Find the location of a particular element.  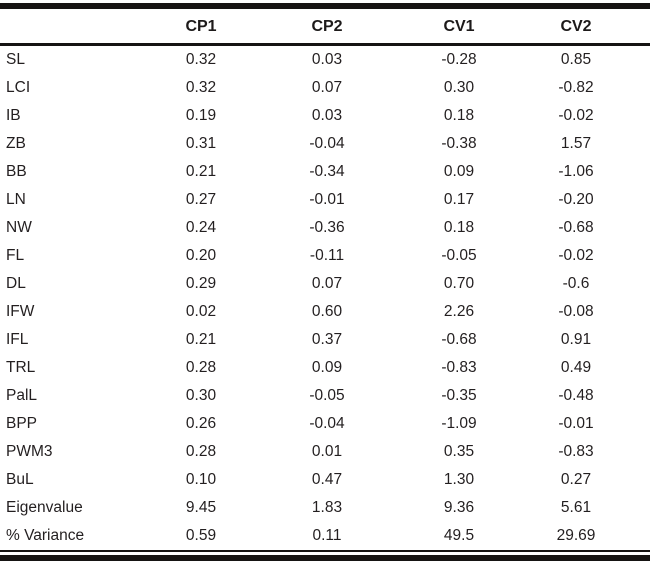

table-row: IB 0.19 0.03 0.18 -0.02 is located at coordinates (325, 116).